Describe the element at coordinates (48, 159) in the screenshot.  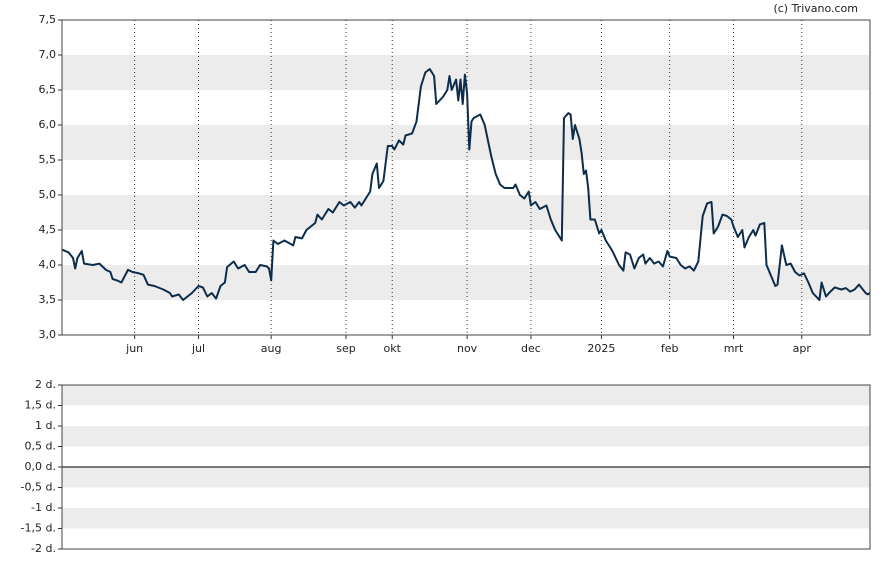
I see `y-tick-label: 5,5` at that location.